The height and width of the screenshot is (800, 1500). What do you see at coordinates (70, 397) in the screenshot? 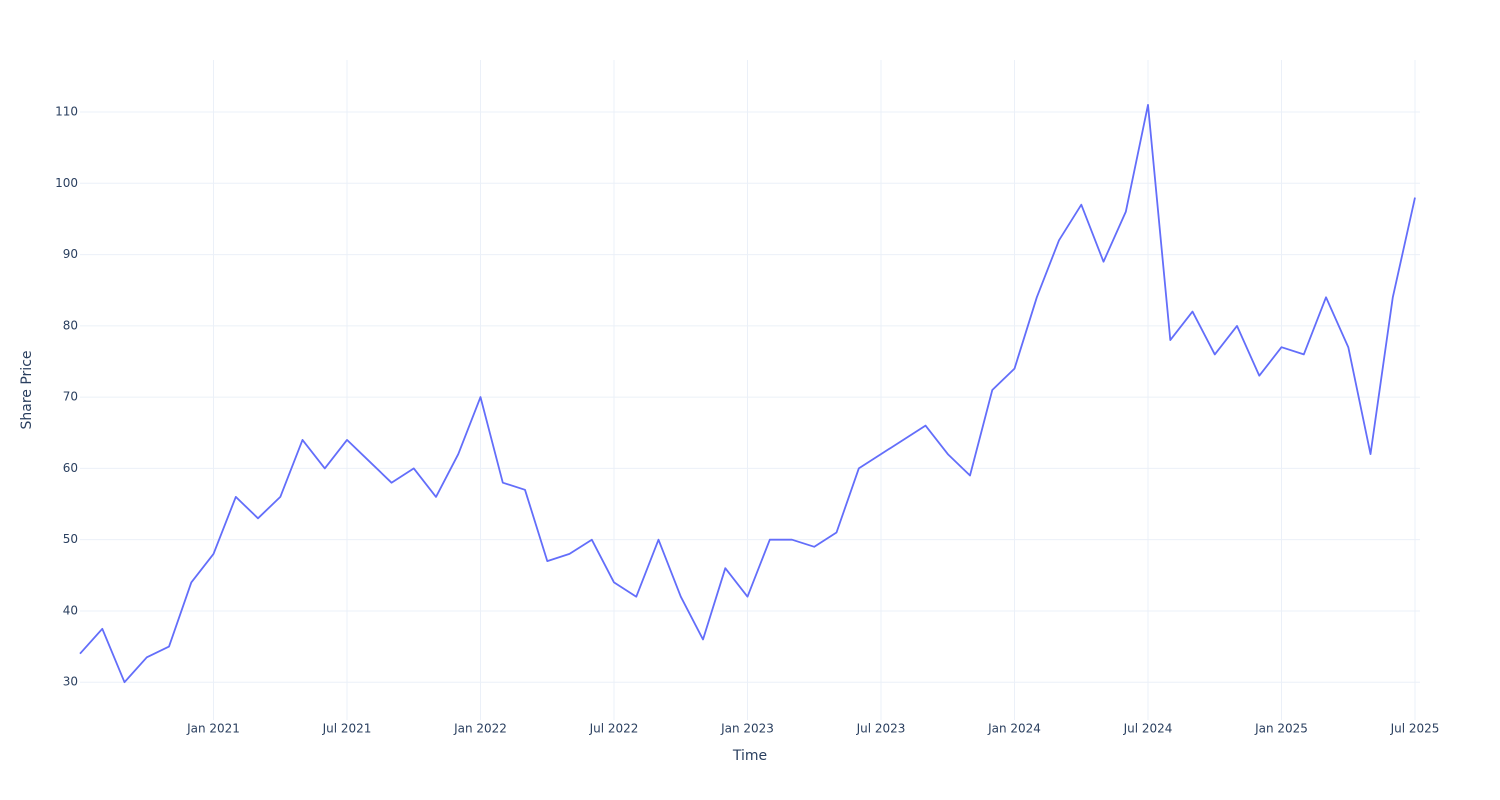
I see `y-tick-label: 70` at bounding box center [70, 397].